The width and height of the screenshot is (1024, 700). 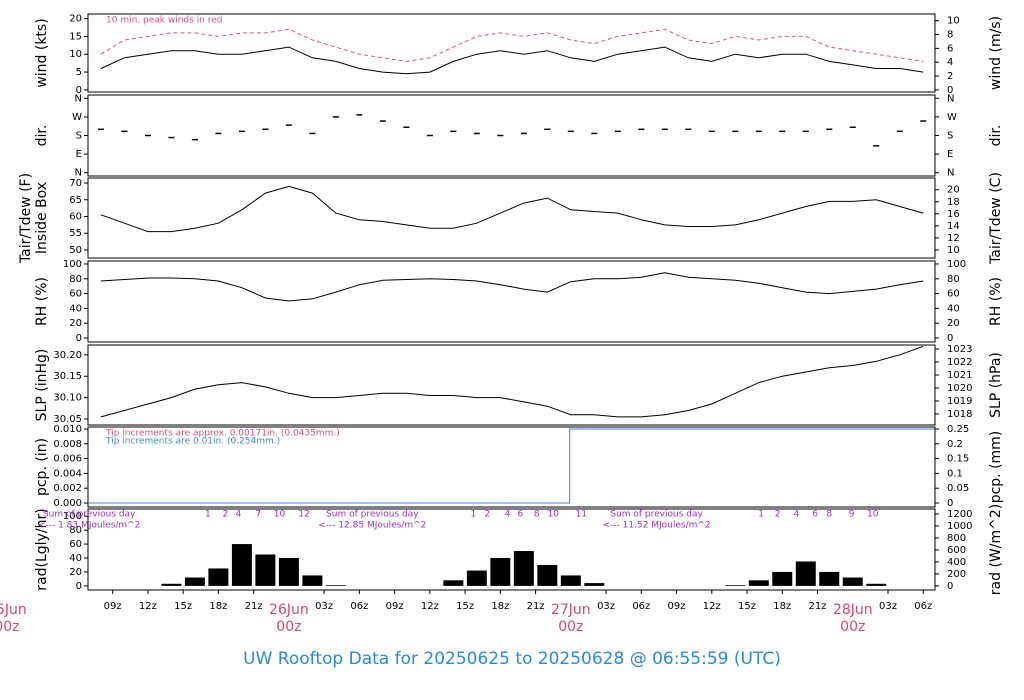 I want to click on hour-mark: 4, so click(x=239, y=515).